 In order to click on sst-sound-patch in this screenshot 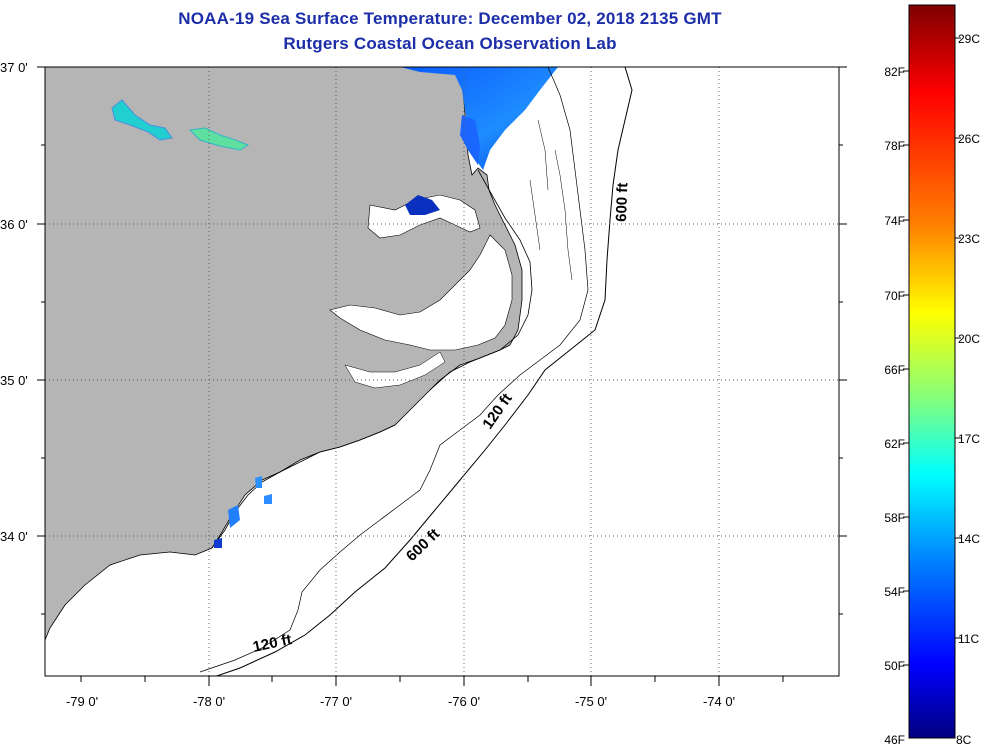, I will do `click(422, 205)`.